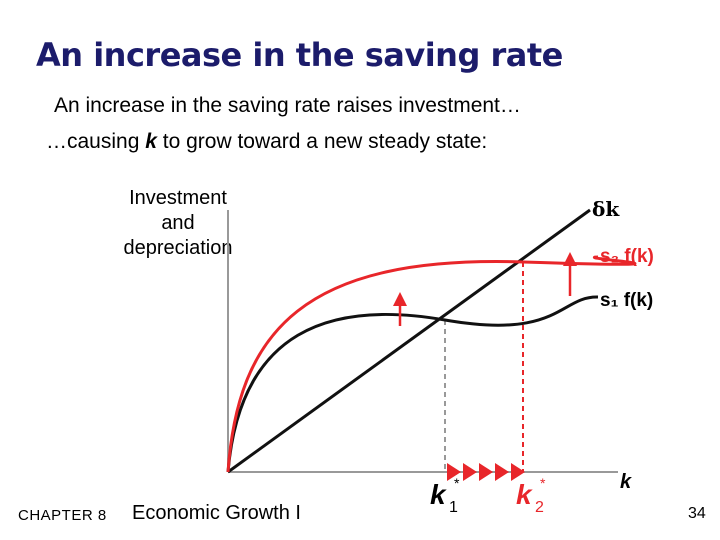 The height and width of the screenshot is (540, 720). Describe the element at coordinates (626, 300) in the screenshot. I see `s1-label: s₁ f(k)` at that location.